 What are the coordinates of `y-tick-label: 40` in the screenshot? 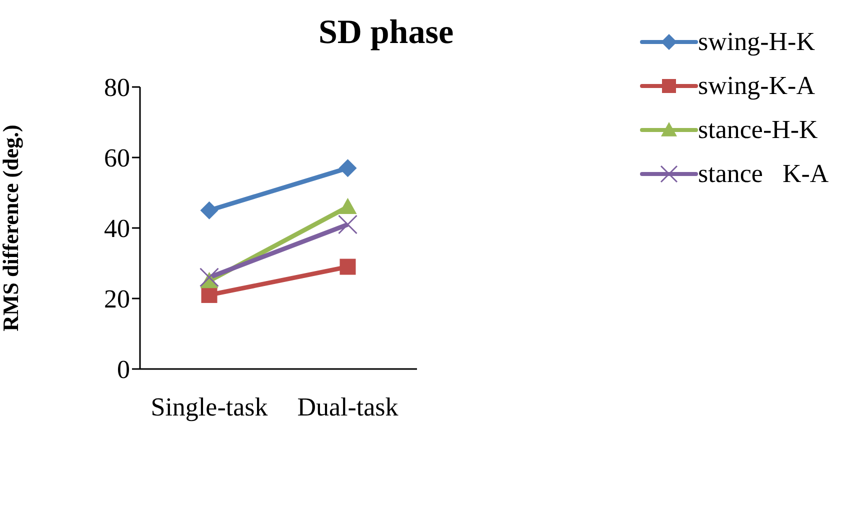 It's located at (117, 229).